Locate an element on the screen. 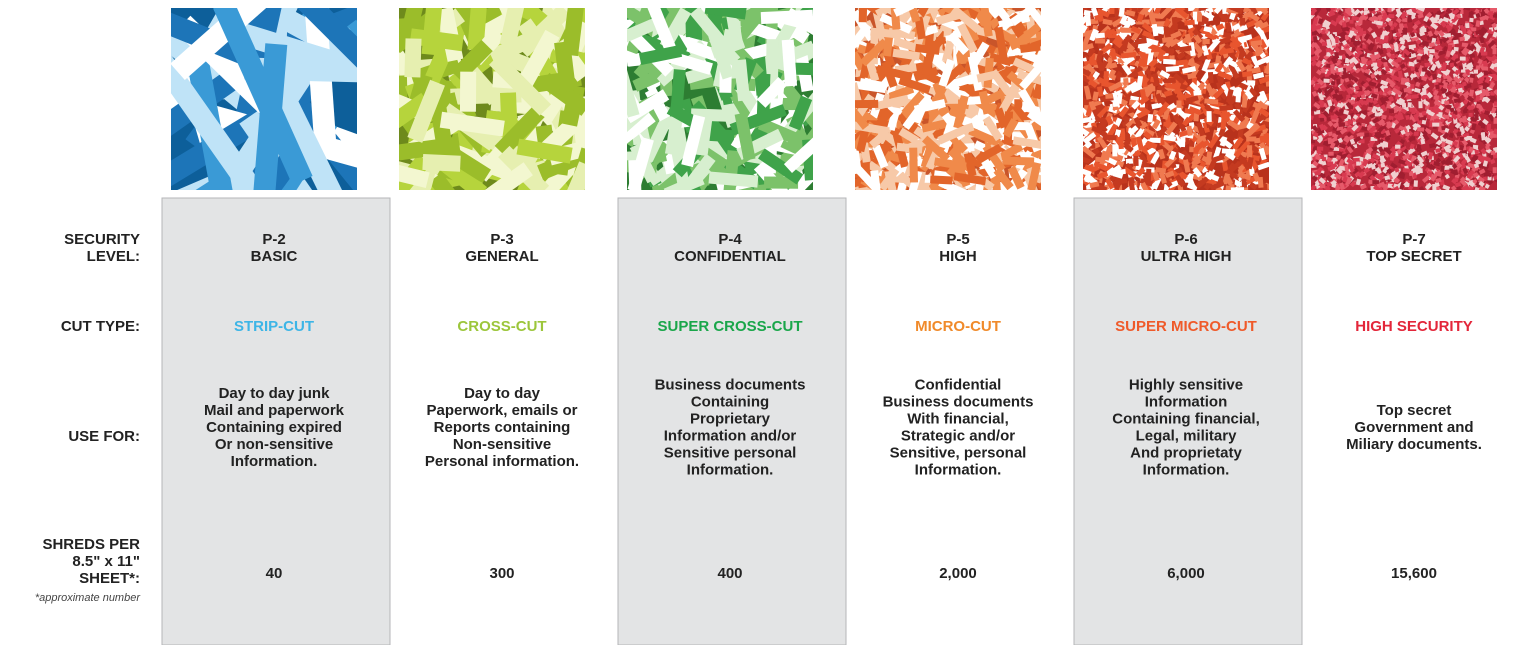  use-for-line: Proprietary is located at coordinates (730, 418).